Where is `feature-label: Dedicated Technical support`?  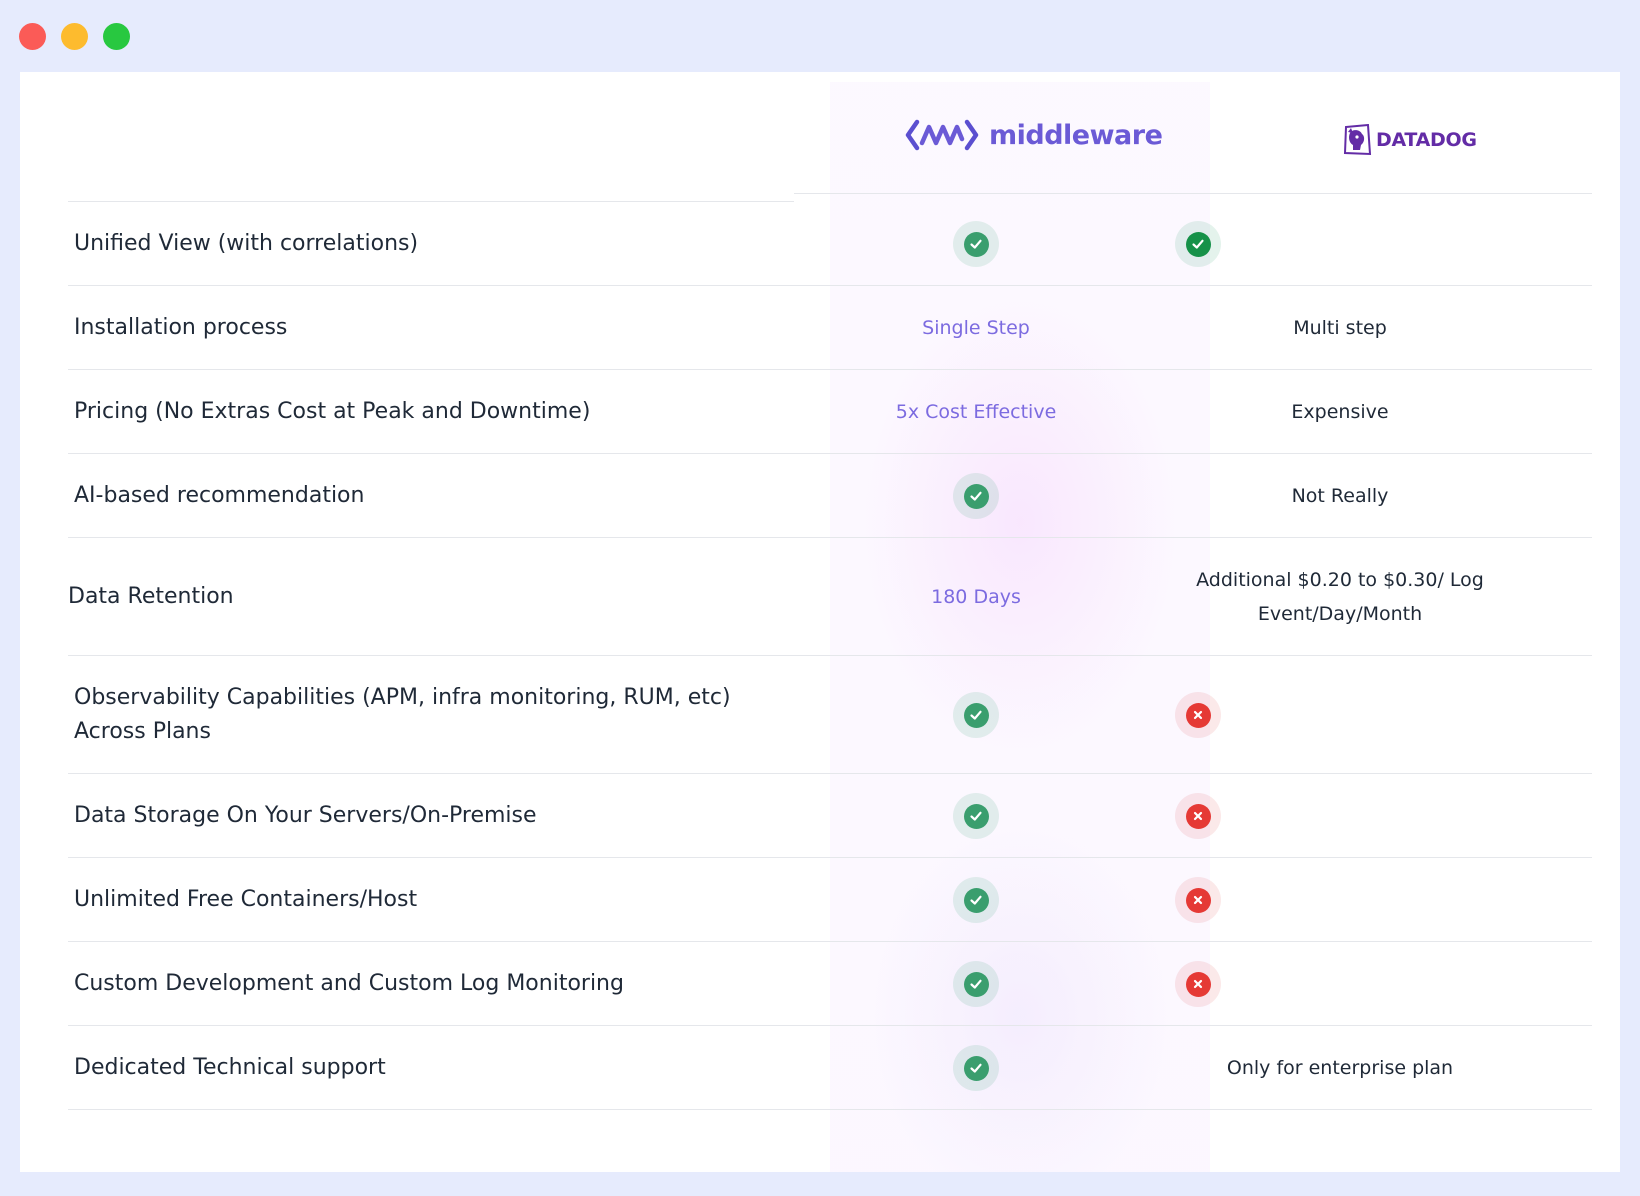
feature-label: Dedicated Technical support is located at coordinates (230, 1067).